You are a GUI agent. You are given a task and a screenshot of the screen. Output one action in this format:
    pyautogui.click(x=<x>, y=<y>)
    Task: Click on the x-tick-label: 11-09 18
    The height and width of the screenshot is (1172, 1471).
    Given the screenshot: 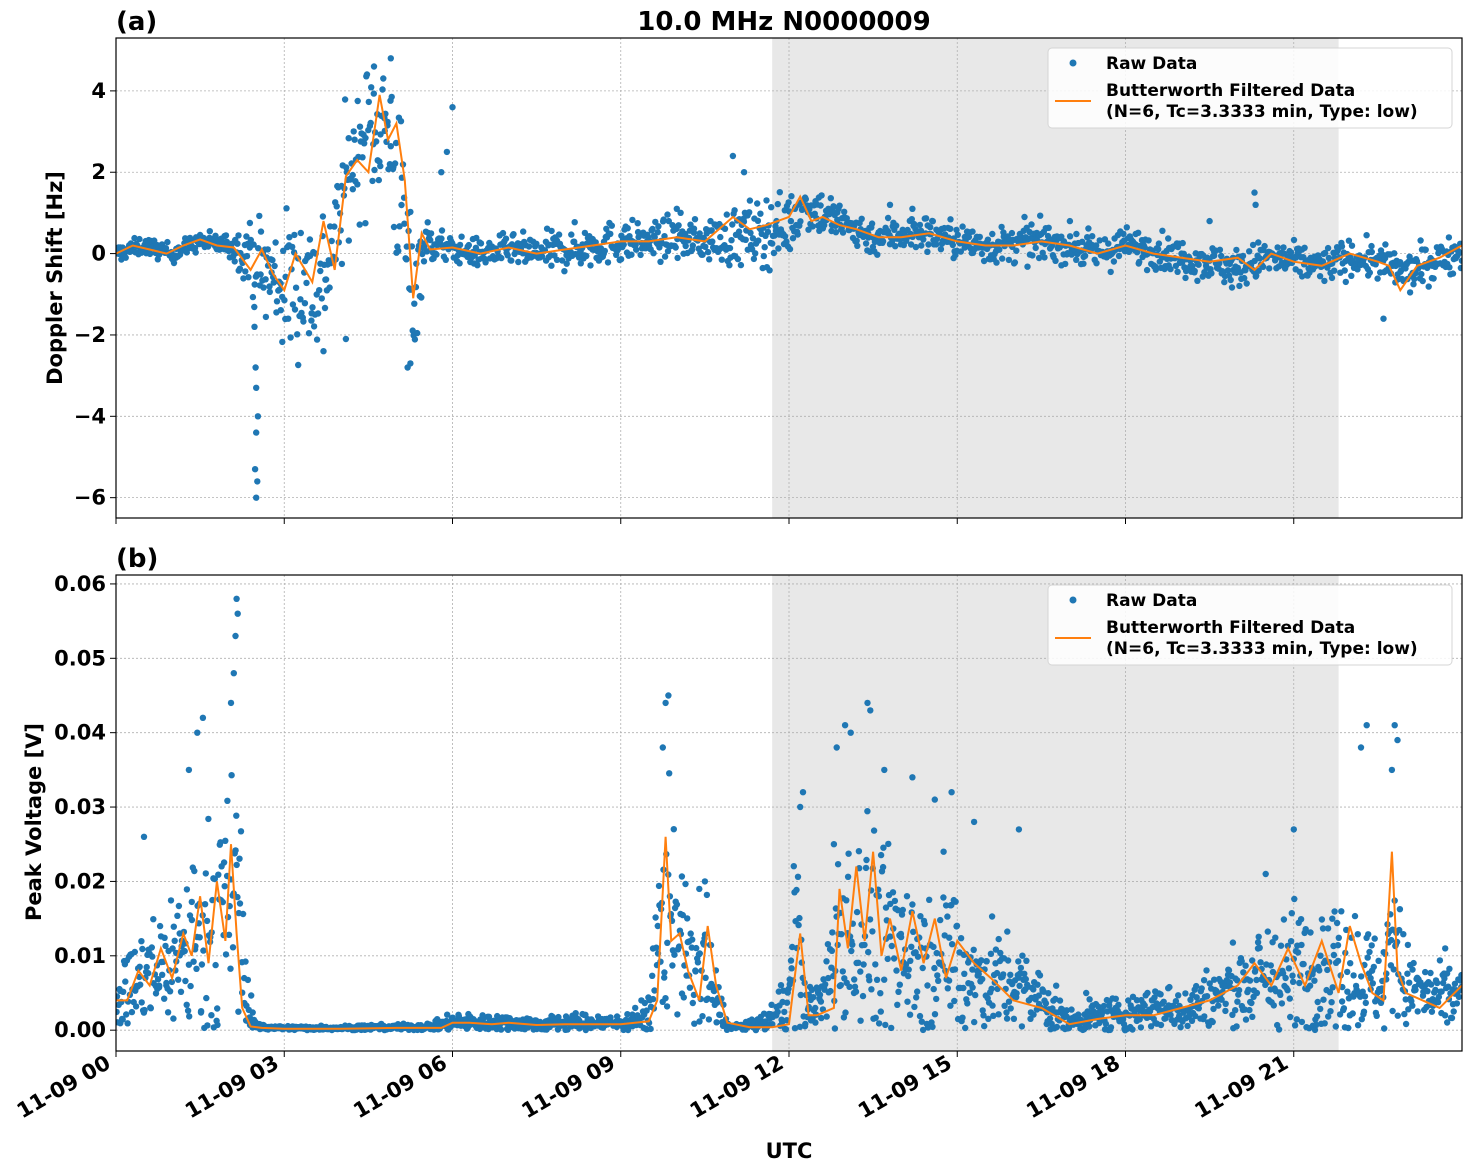 What is the action you would take?
    pyautogui.click(x=1073, y=1087)
    